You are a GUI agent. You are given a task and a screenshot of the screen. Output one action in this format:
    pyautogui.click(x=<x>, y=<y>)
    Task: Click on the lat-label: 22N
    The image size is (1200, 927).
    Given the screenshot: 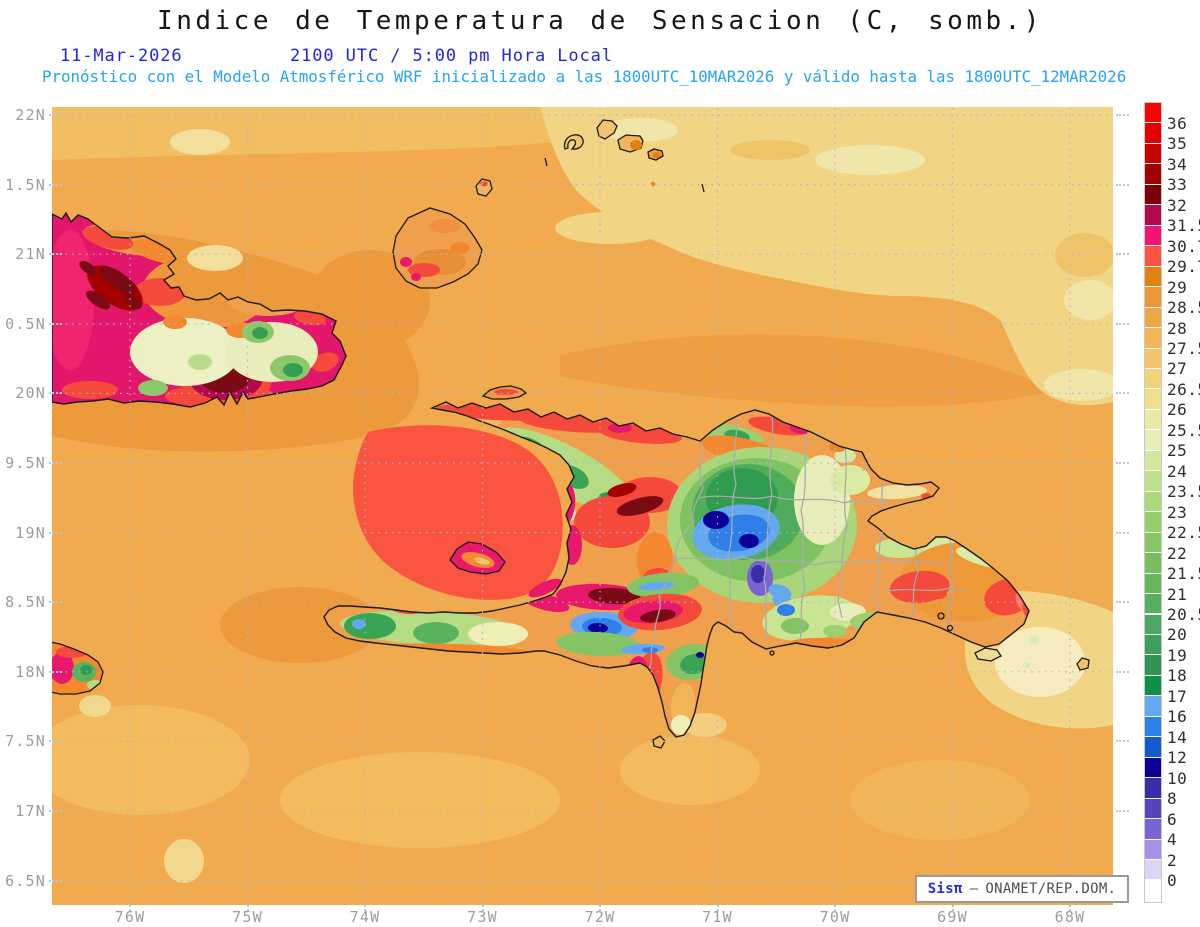 What is the action you would take?
    pyautogui.click(x=30, y=115)
    